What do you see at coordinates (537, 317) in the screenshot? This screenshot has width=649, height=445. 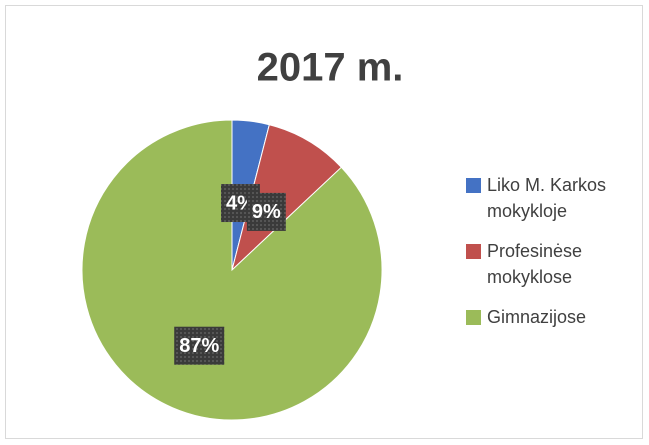 I see `legend-label: Gimnazijose` at bounding box center [537, 317].